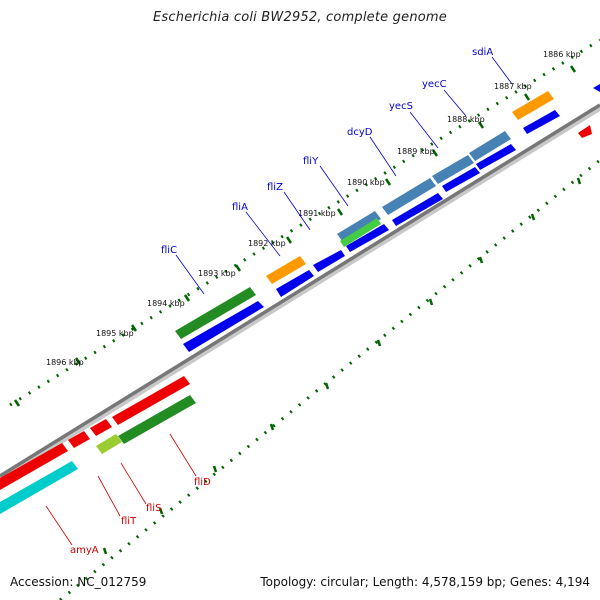 The image size is (600, 600). What do you see at coordinates (275, 187) in the screenshot?
I see `gene-label: fliZ` at bounding box center [275, 187].